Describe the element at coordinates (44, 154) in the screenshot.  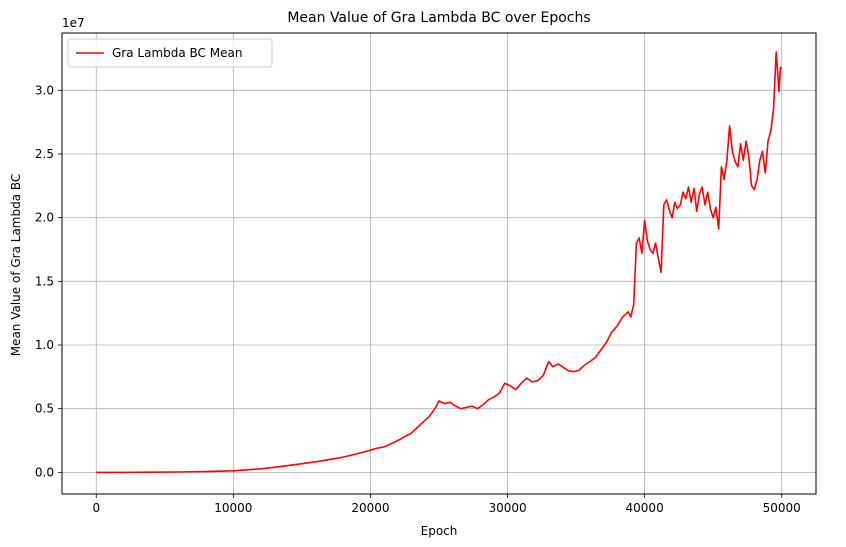
I see `y-tick-label: 2.5` at that location.